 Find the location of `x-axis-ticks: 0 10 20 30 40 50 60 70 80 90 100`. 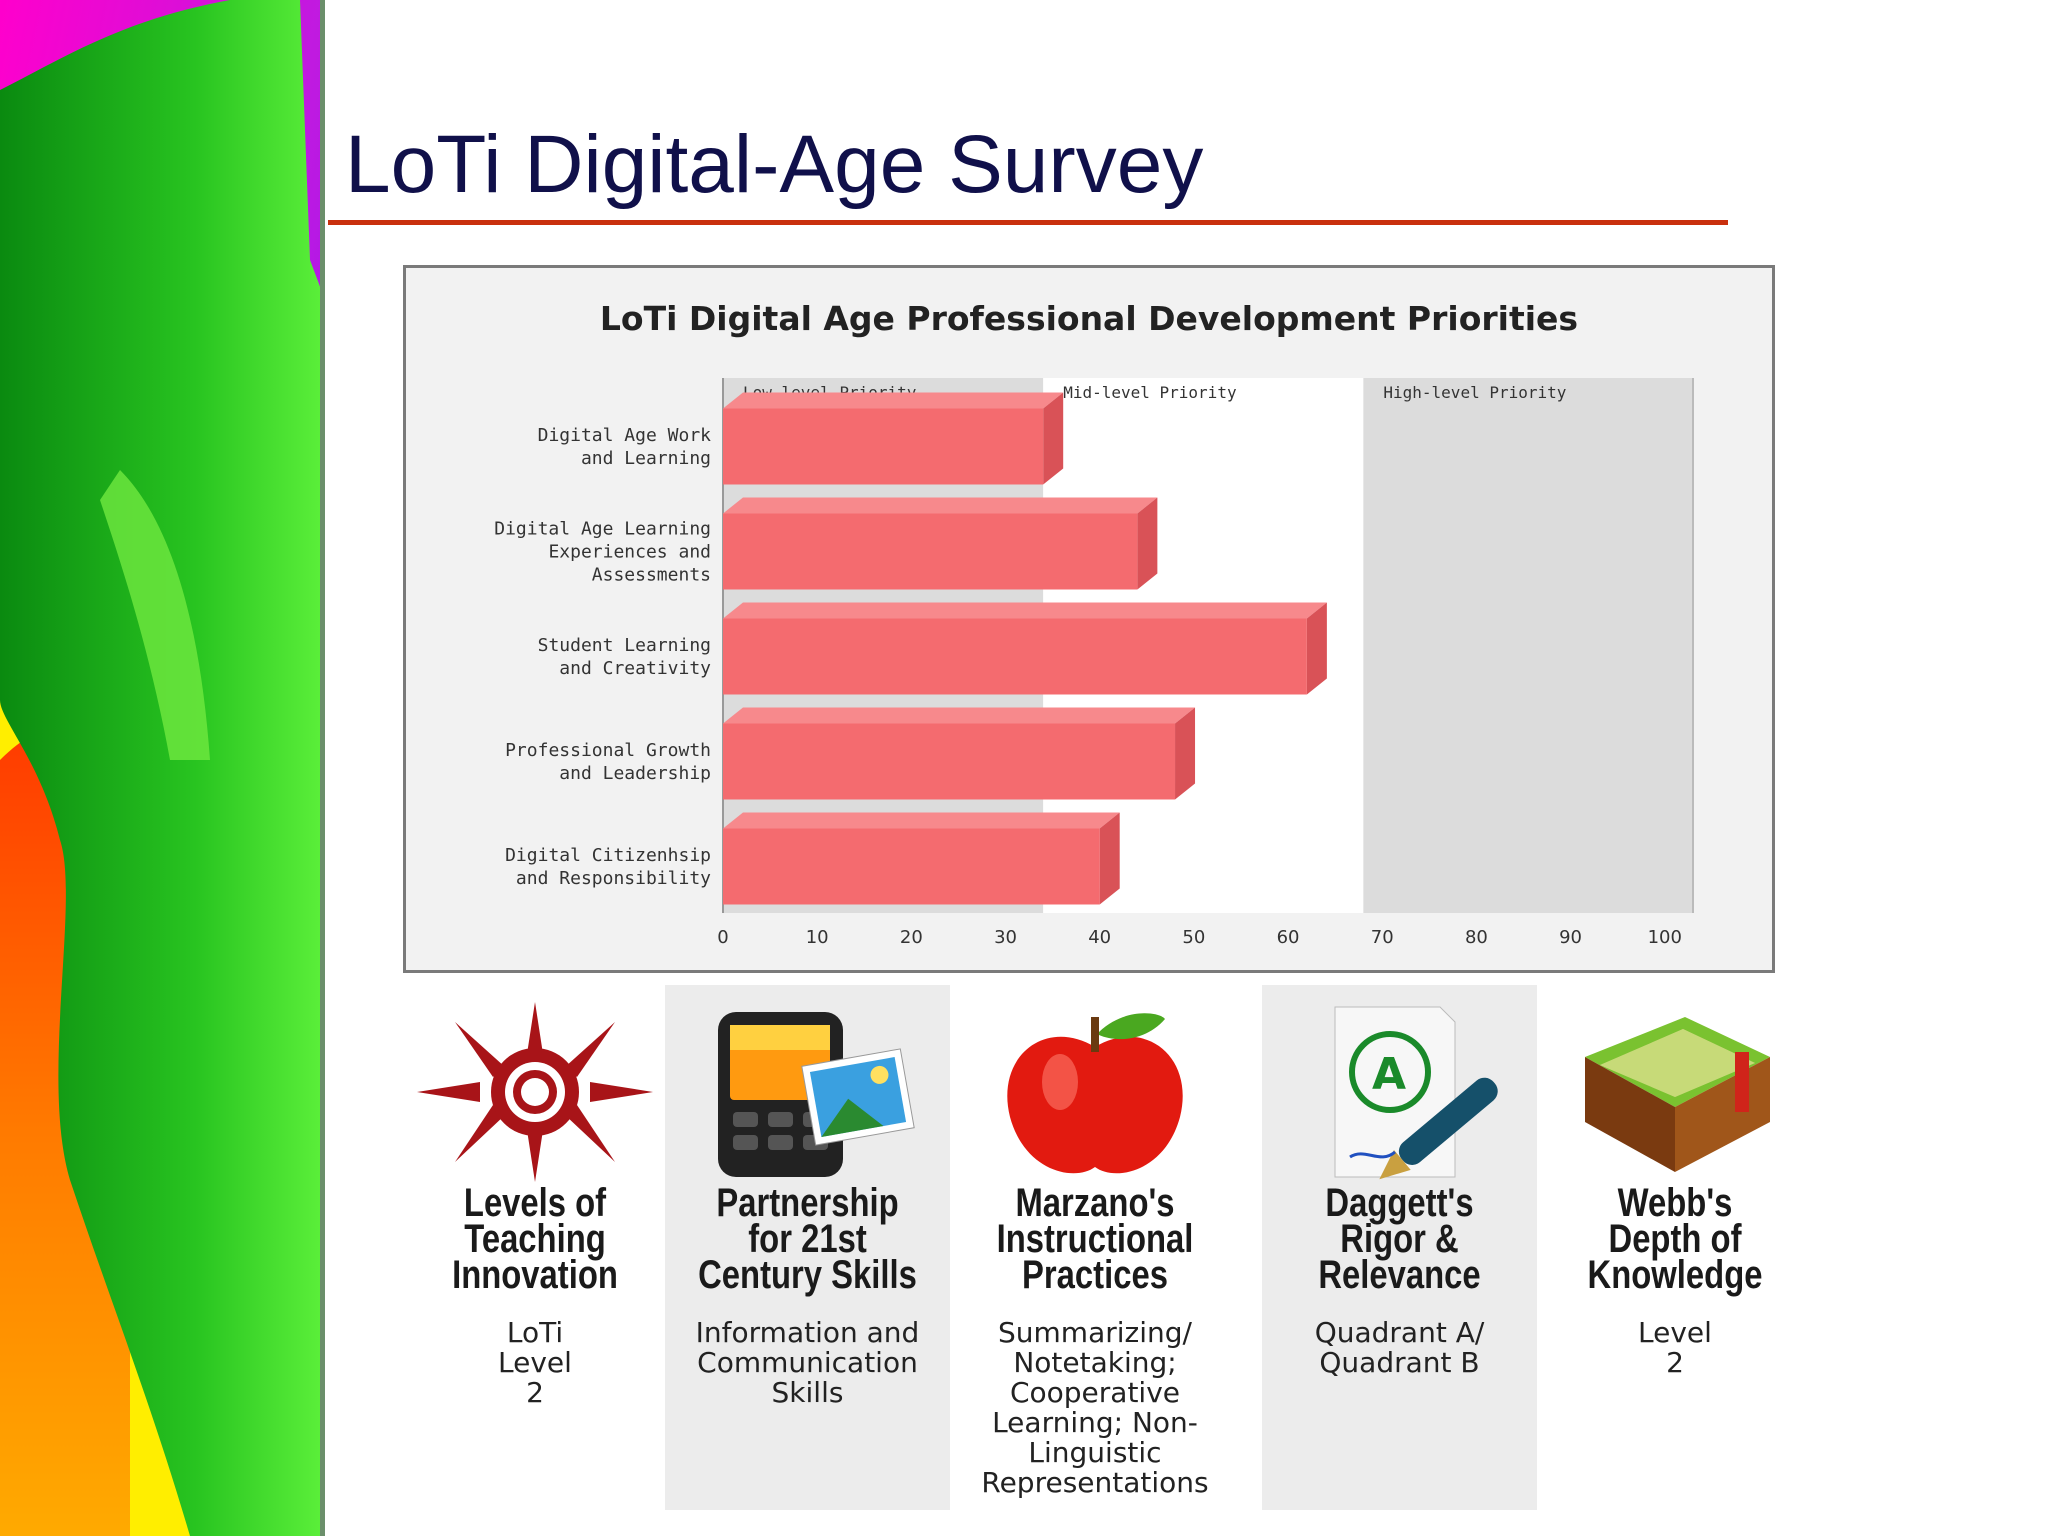

x-axis-ticks: 0 10 20 30 40 50 60 70 80 90 100 is located at coordinates (1199, 937).